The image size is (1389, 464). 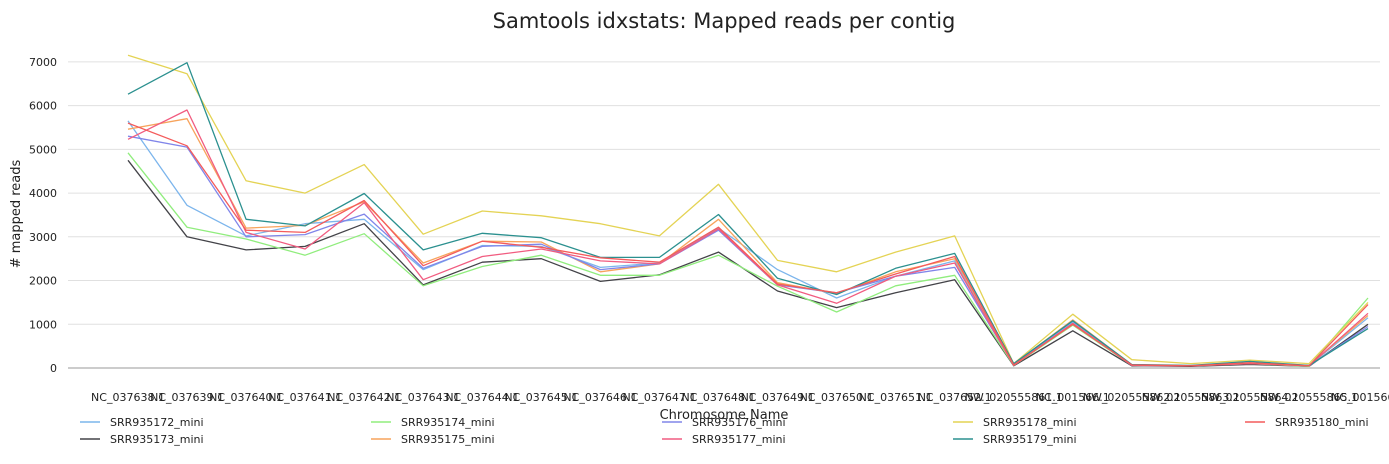 I want to click on legend-label: SRR935180_mini, so click(x=1322, y=422).